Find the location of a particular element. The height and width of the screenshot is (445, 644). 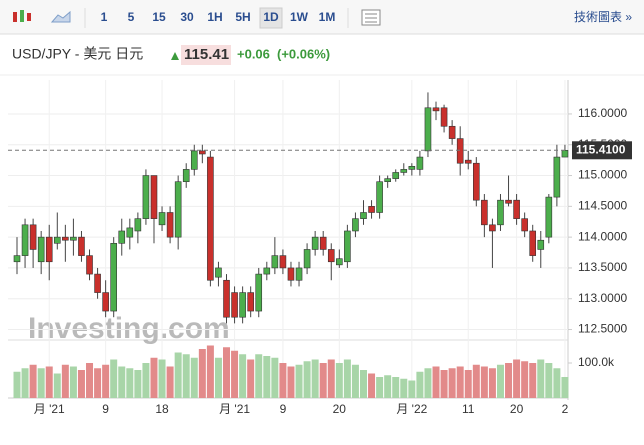

candle-icon is located at coordinates (22, 16).